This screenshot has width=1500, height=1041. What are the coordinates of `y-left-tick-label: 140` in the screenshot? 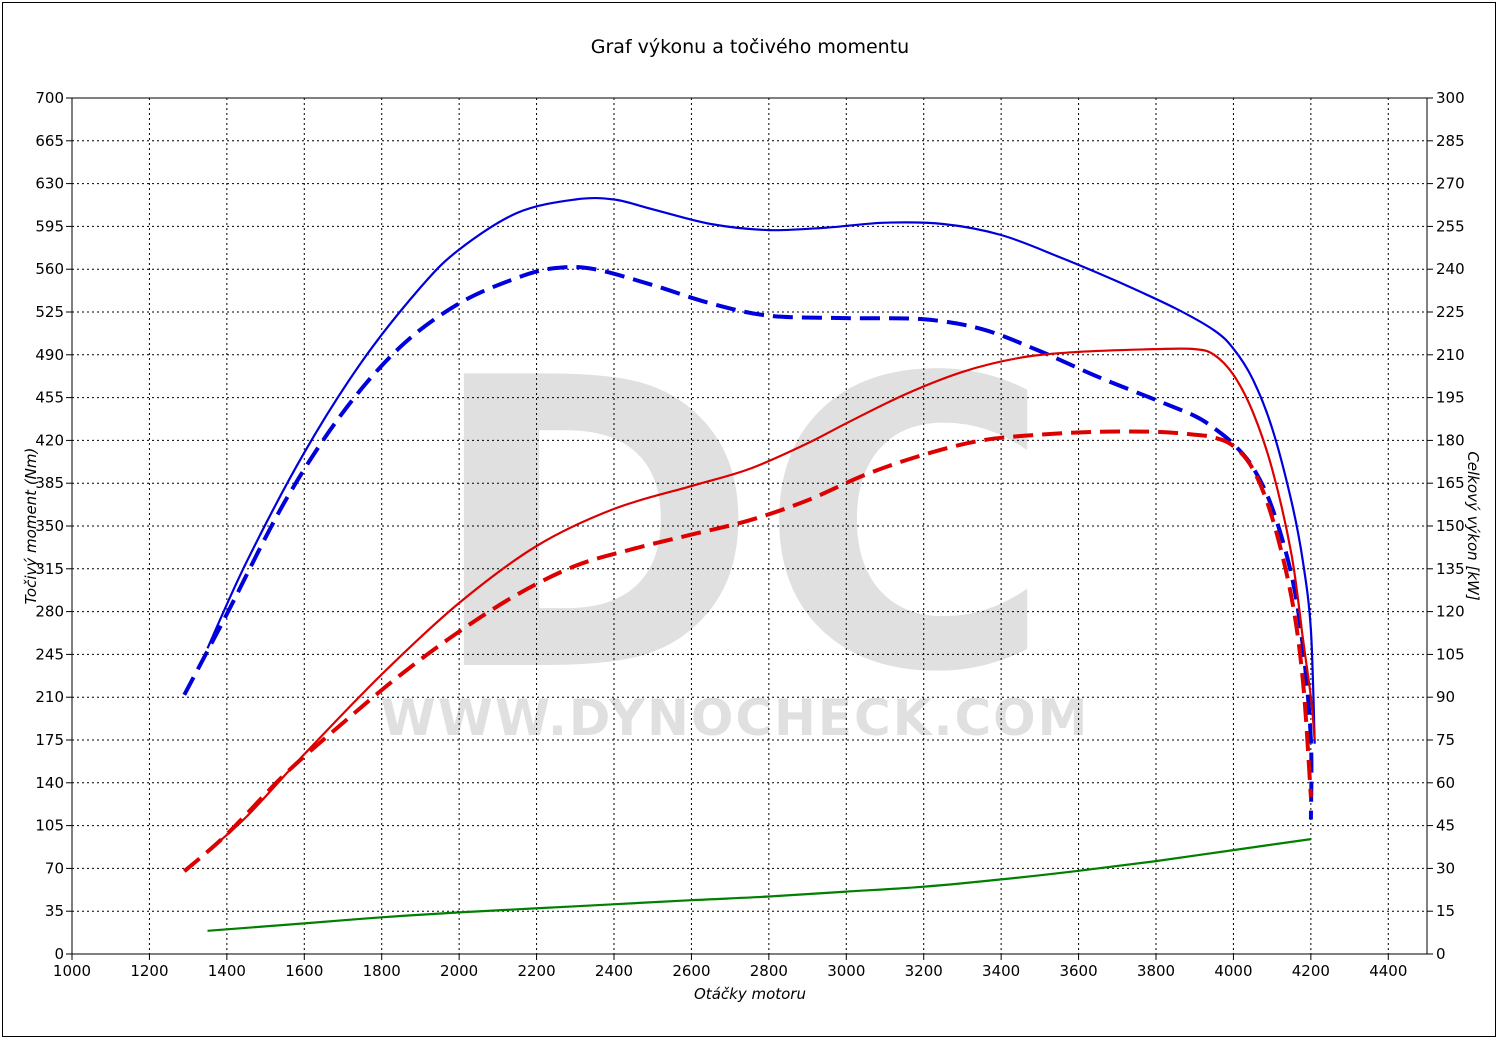 It's located at (49, 783).